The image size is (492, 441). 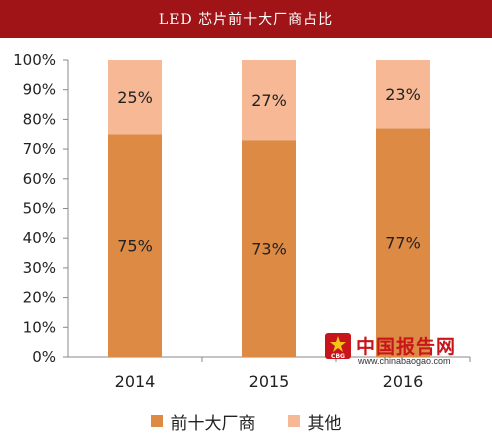 What do you see at coordinates (269, 381) in the screenshot?
I see `x-tick-label: 2015` at bounding box center [269, 381].